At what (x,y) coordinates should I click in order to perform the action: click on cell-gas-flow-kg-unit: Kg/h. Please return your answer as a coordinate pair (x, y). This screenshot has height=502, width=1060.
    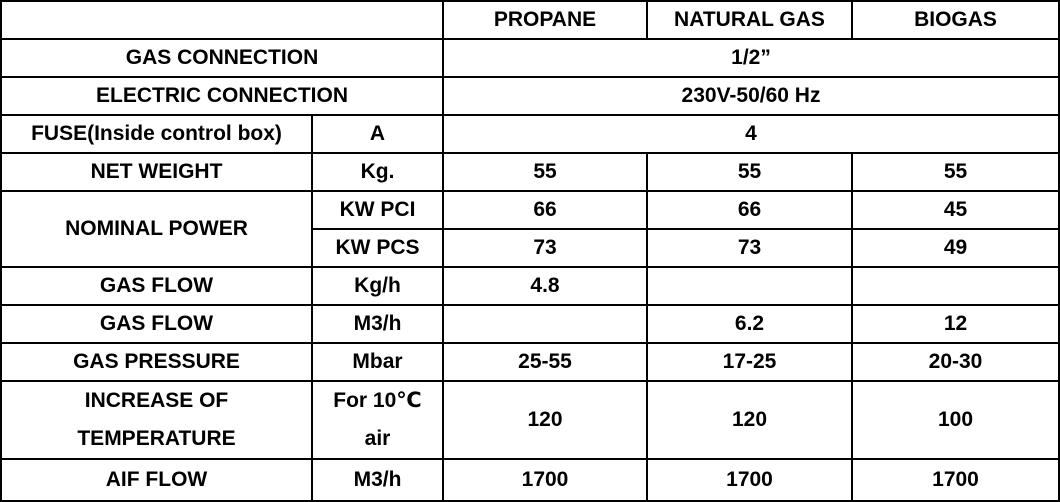
    Looking at the image, I should click on (377, 286).